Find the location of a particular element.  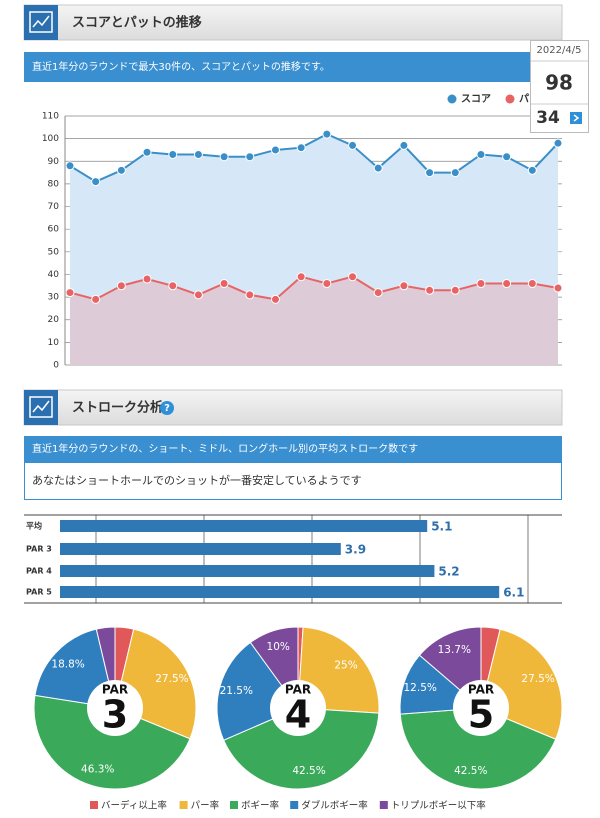

tooltip-putt: 34 is located at coordinates (548, 118).